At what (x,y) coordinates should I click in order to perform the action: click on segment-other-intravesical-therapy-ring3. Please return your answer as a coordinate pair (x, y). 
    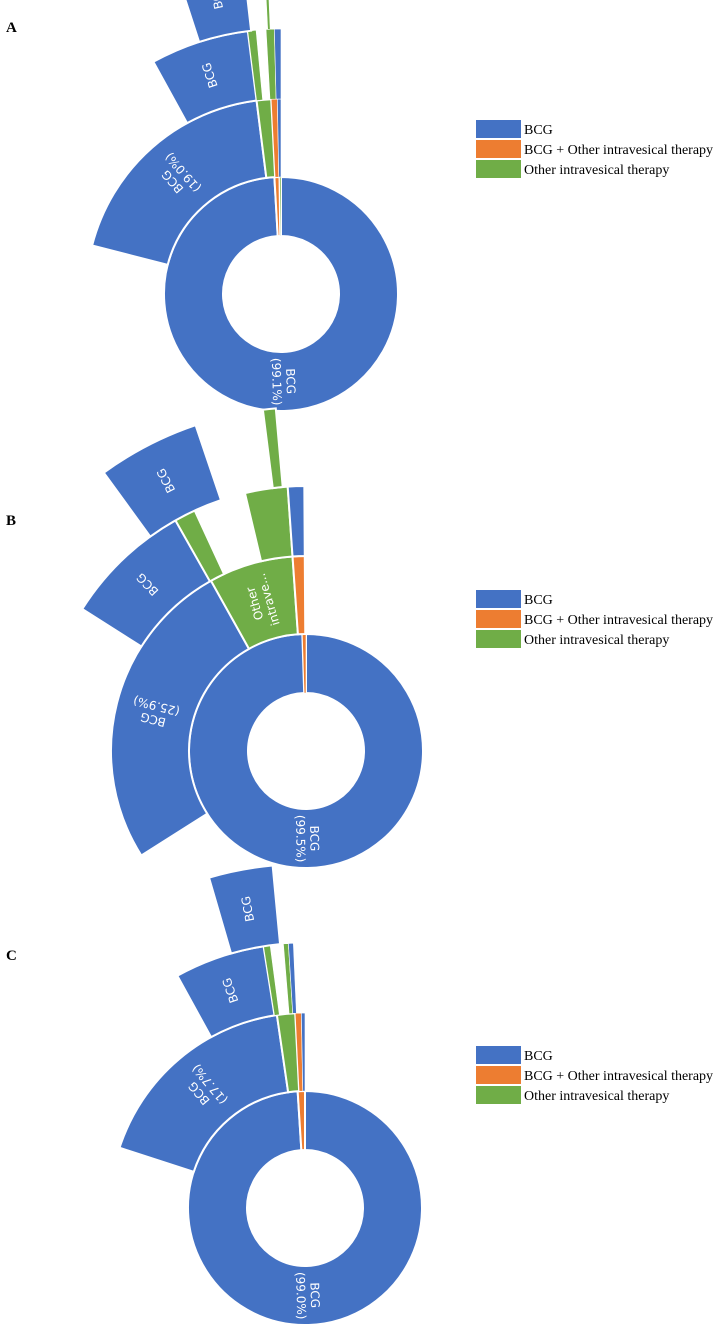
    Looking at the image, I should click on (268, 524).